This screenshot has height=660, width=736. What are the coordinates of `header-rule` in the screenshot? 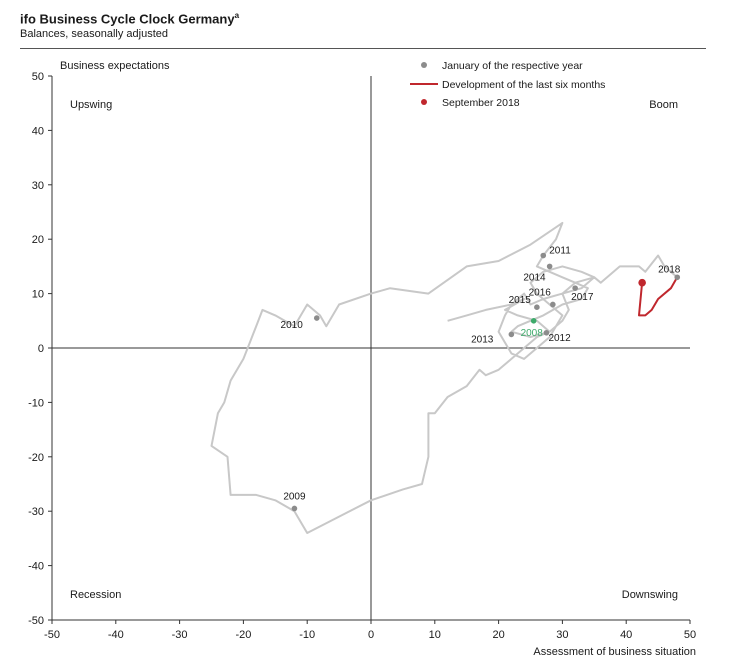 It's located at (363, 48).